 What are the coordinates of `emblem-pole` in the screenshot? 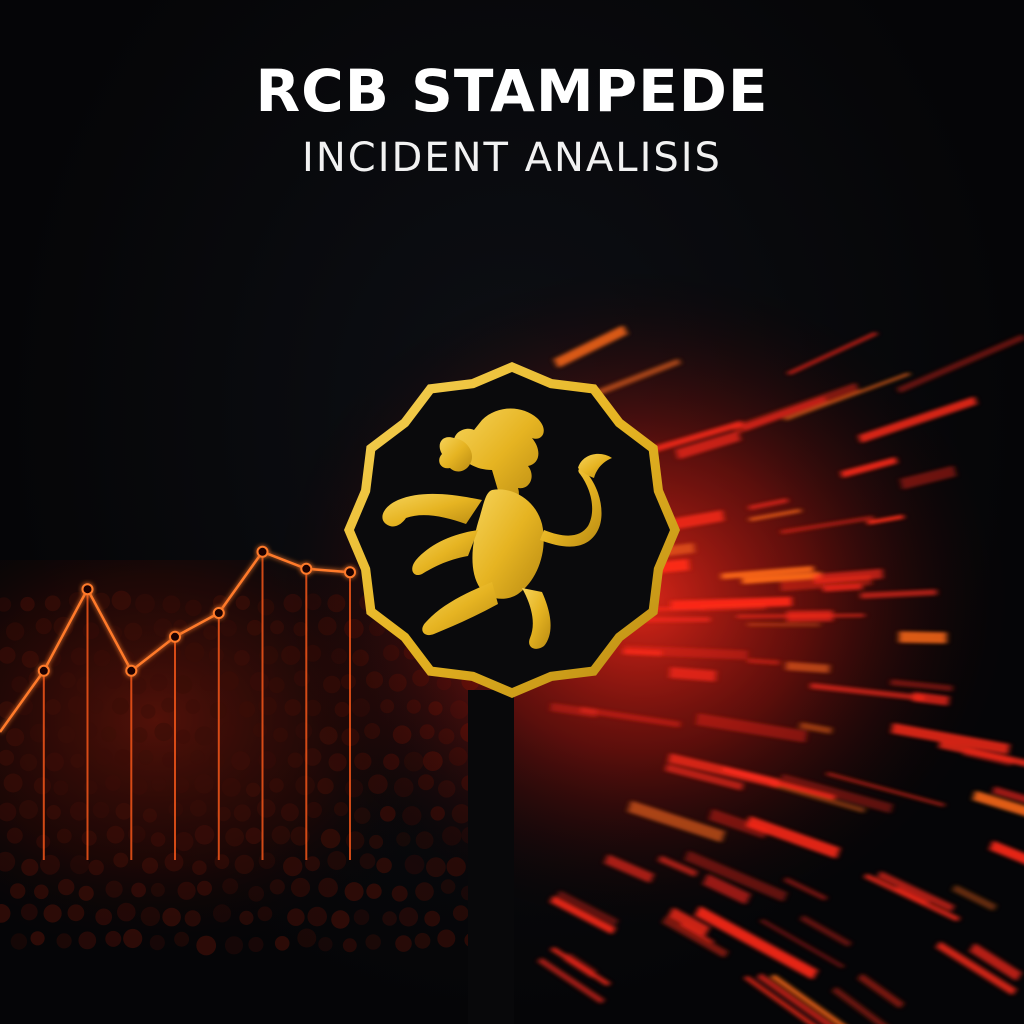 It's located at (491, 857).